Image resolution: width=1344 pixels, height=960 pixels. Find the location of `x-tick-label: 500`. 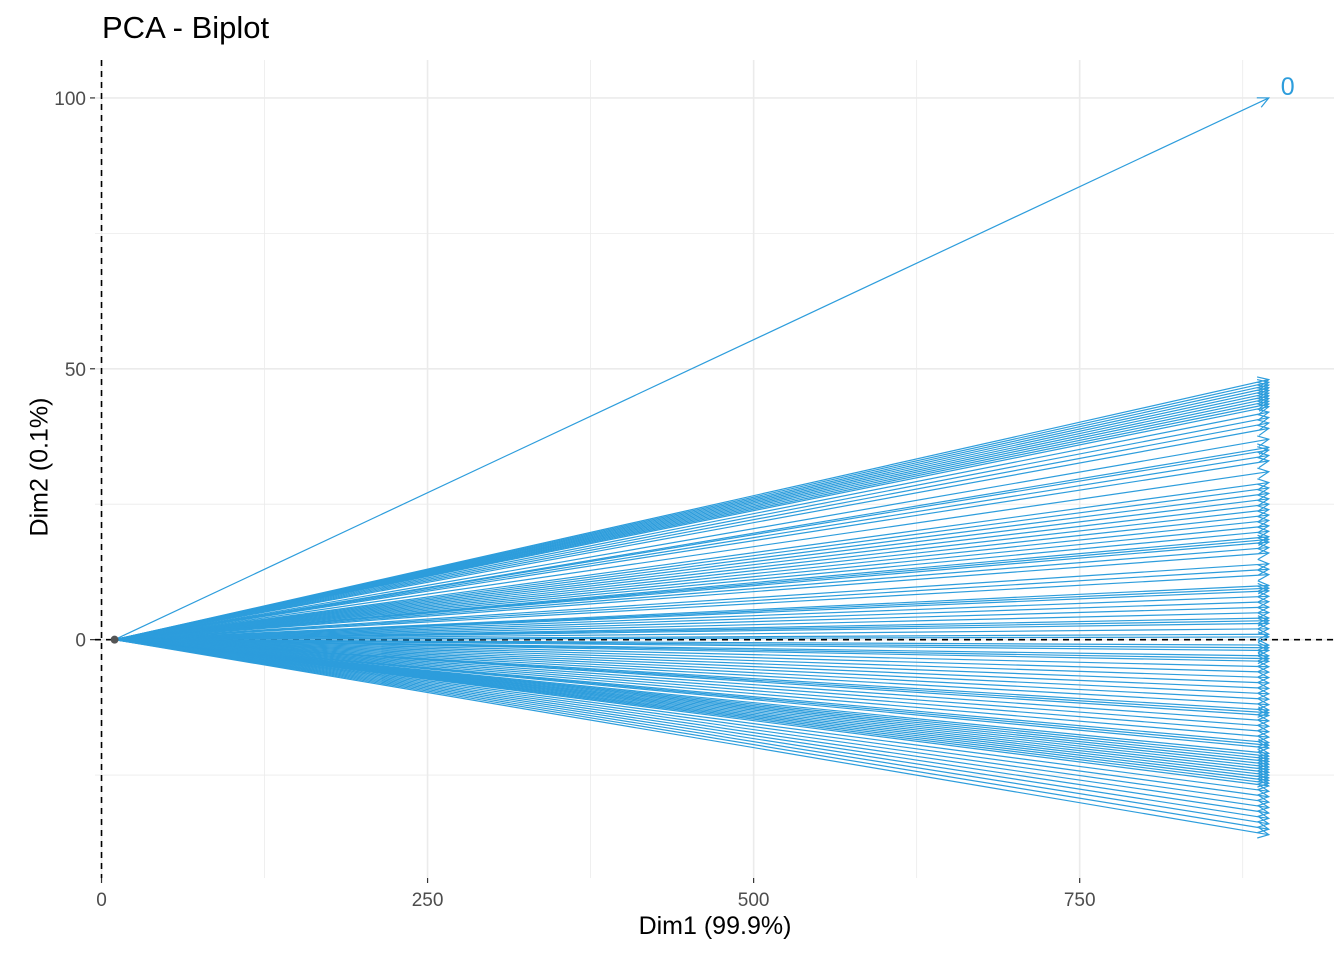

x-tick-label: 500 is located at coordinates (754, 900).